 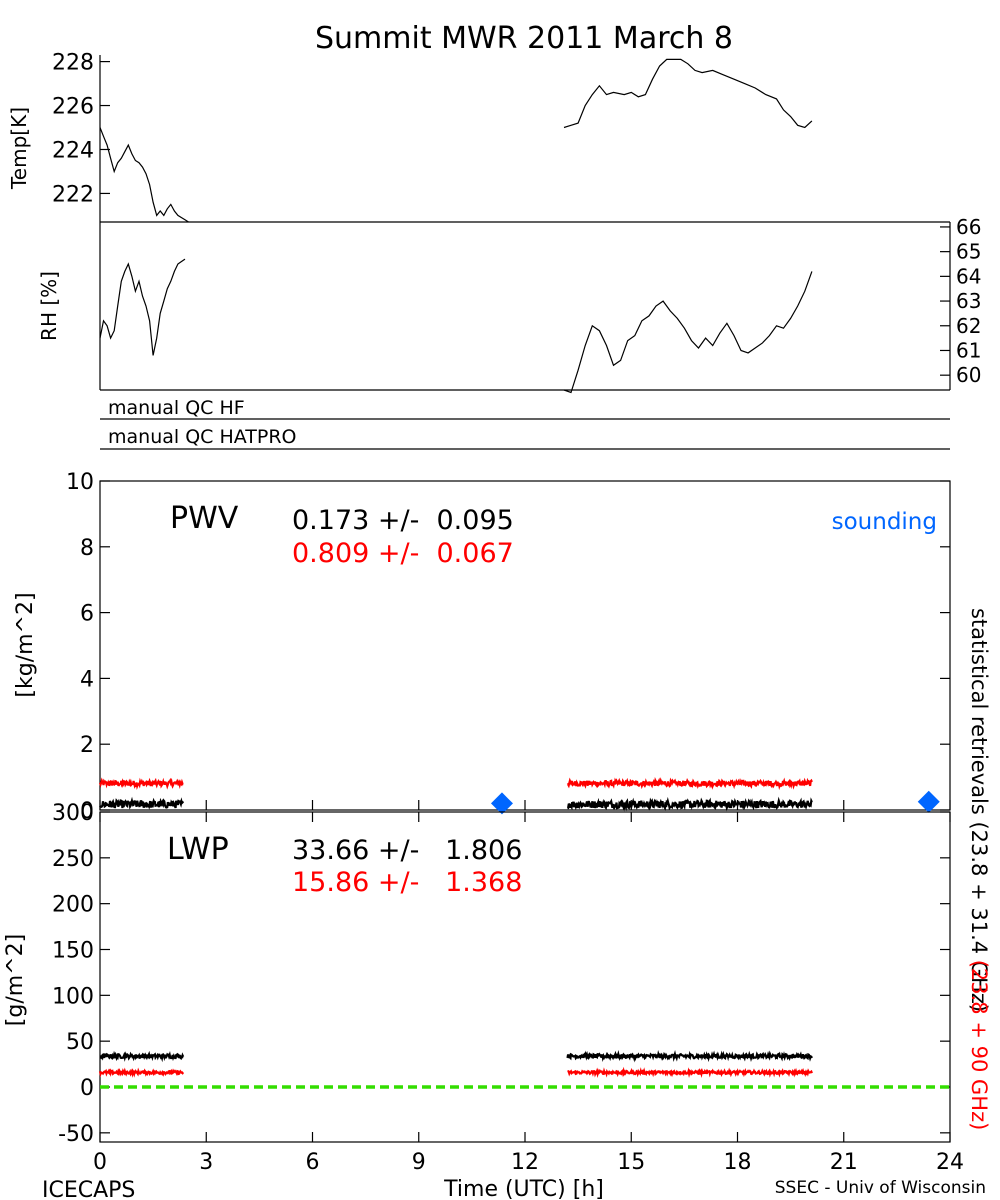 What do you see at coordinates (631, 1162) in the screenshot?
I see `time-axis-tick-label: 15` at bounding box center [631, 1162].